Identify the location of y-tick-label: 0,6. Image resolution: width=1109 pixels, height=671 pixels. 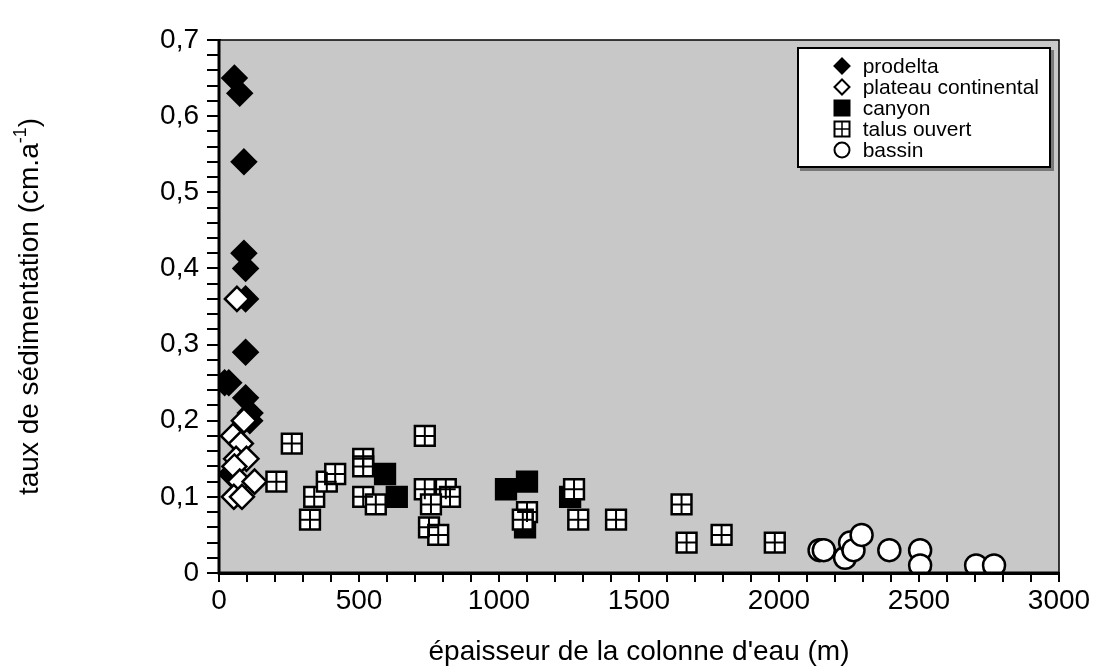
(179, 114).